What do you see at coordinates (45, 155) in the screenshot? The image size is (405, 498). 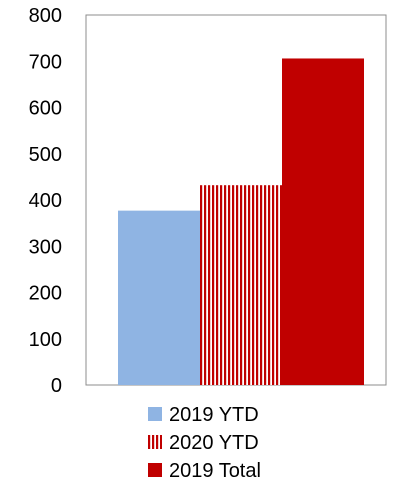 I see `y-tick-label: 500` at bounding box center [45, 155].